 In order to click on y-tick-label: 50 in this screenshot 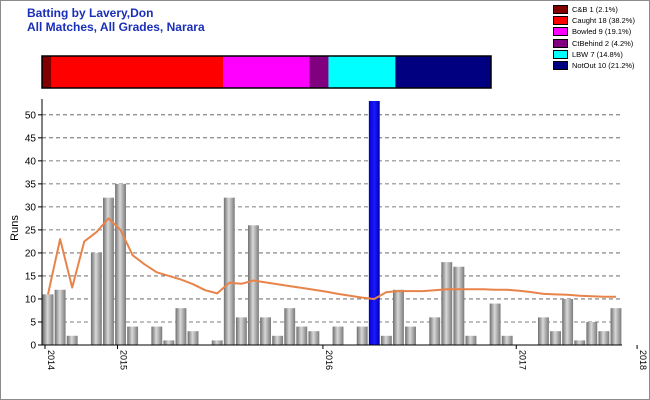, I will do `click(31, 115)`.